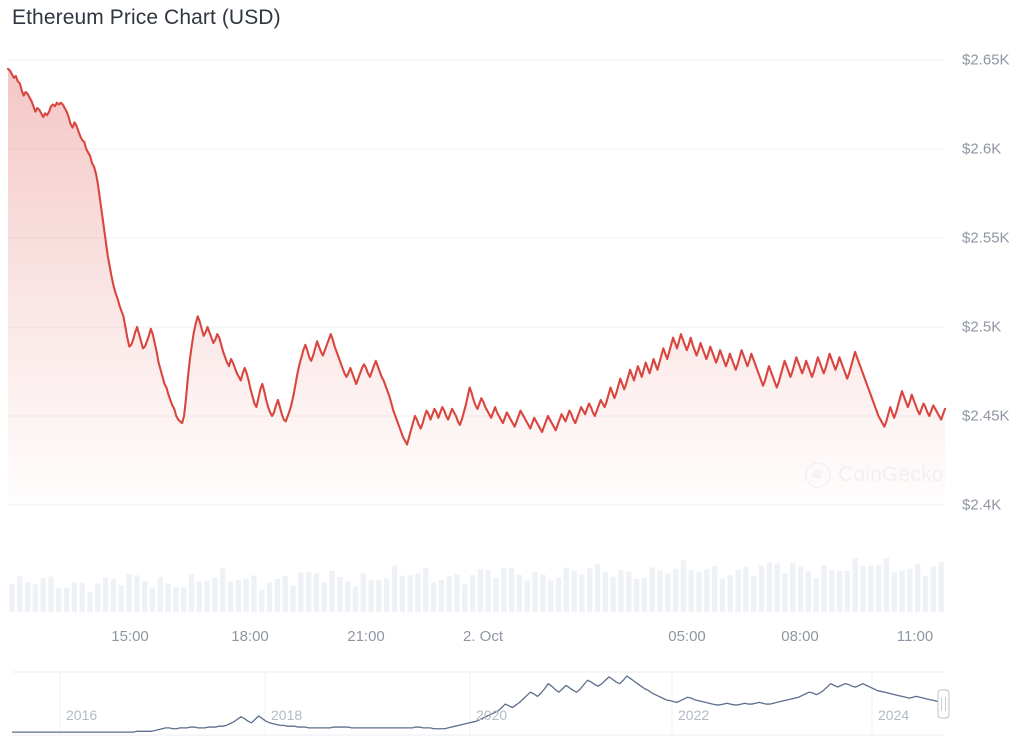 This screenshot has height=747, width=1024. Describe the element at coordinates (146, 17) in the screenshot. I see `page-title: Ethereum Price Chart (USD)` at that location.